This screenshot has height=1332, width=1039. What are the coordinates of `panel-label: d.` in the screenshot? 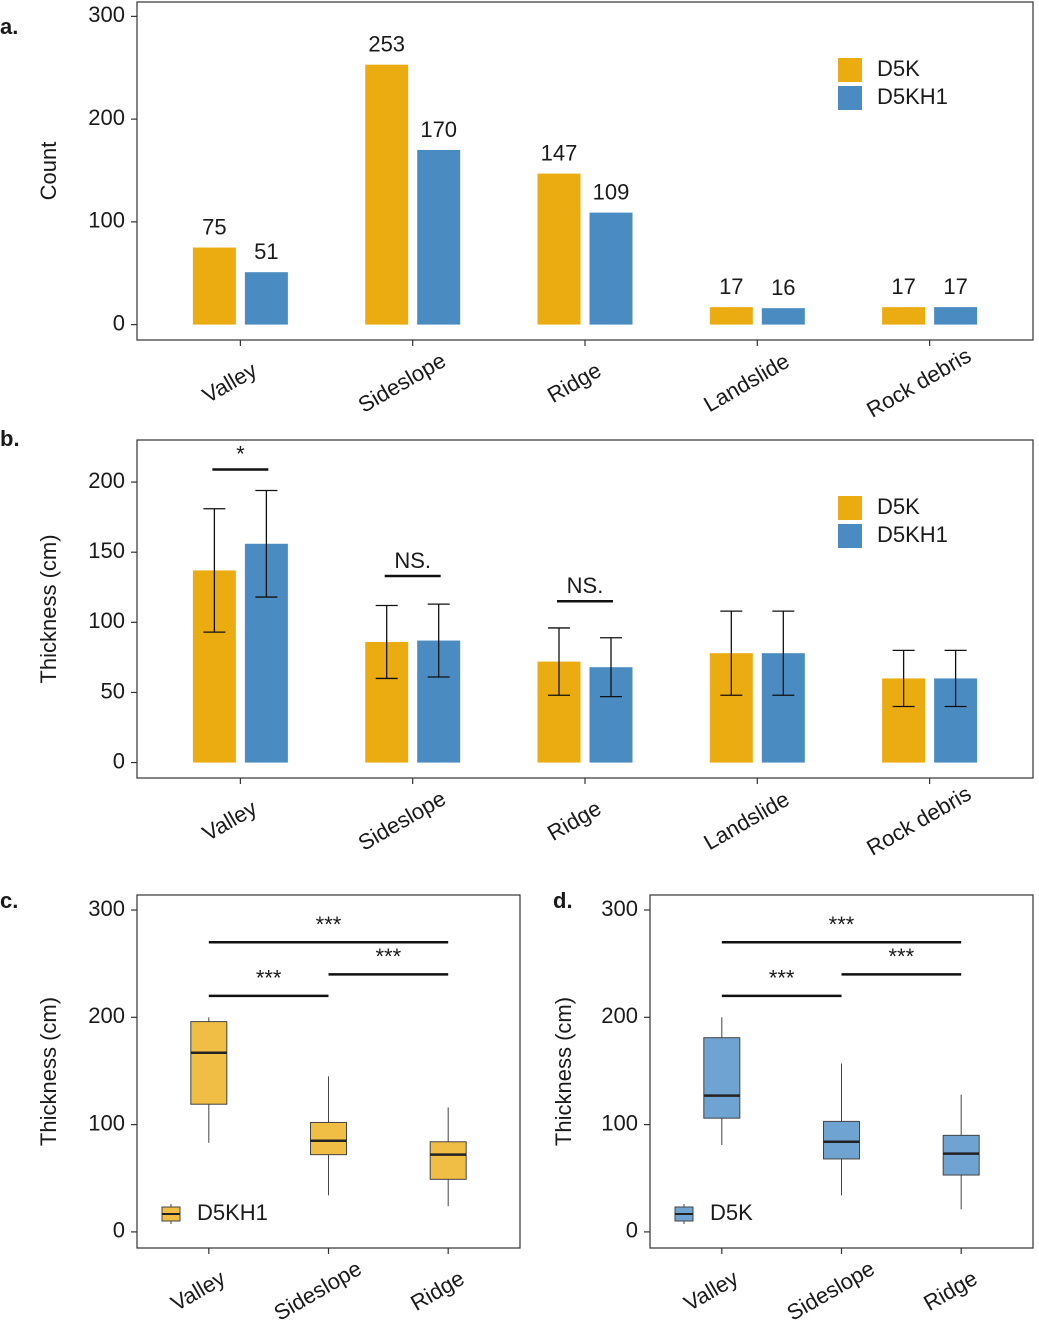 It's located at (563, 900).